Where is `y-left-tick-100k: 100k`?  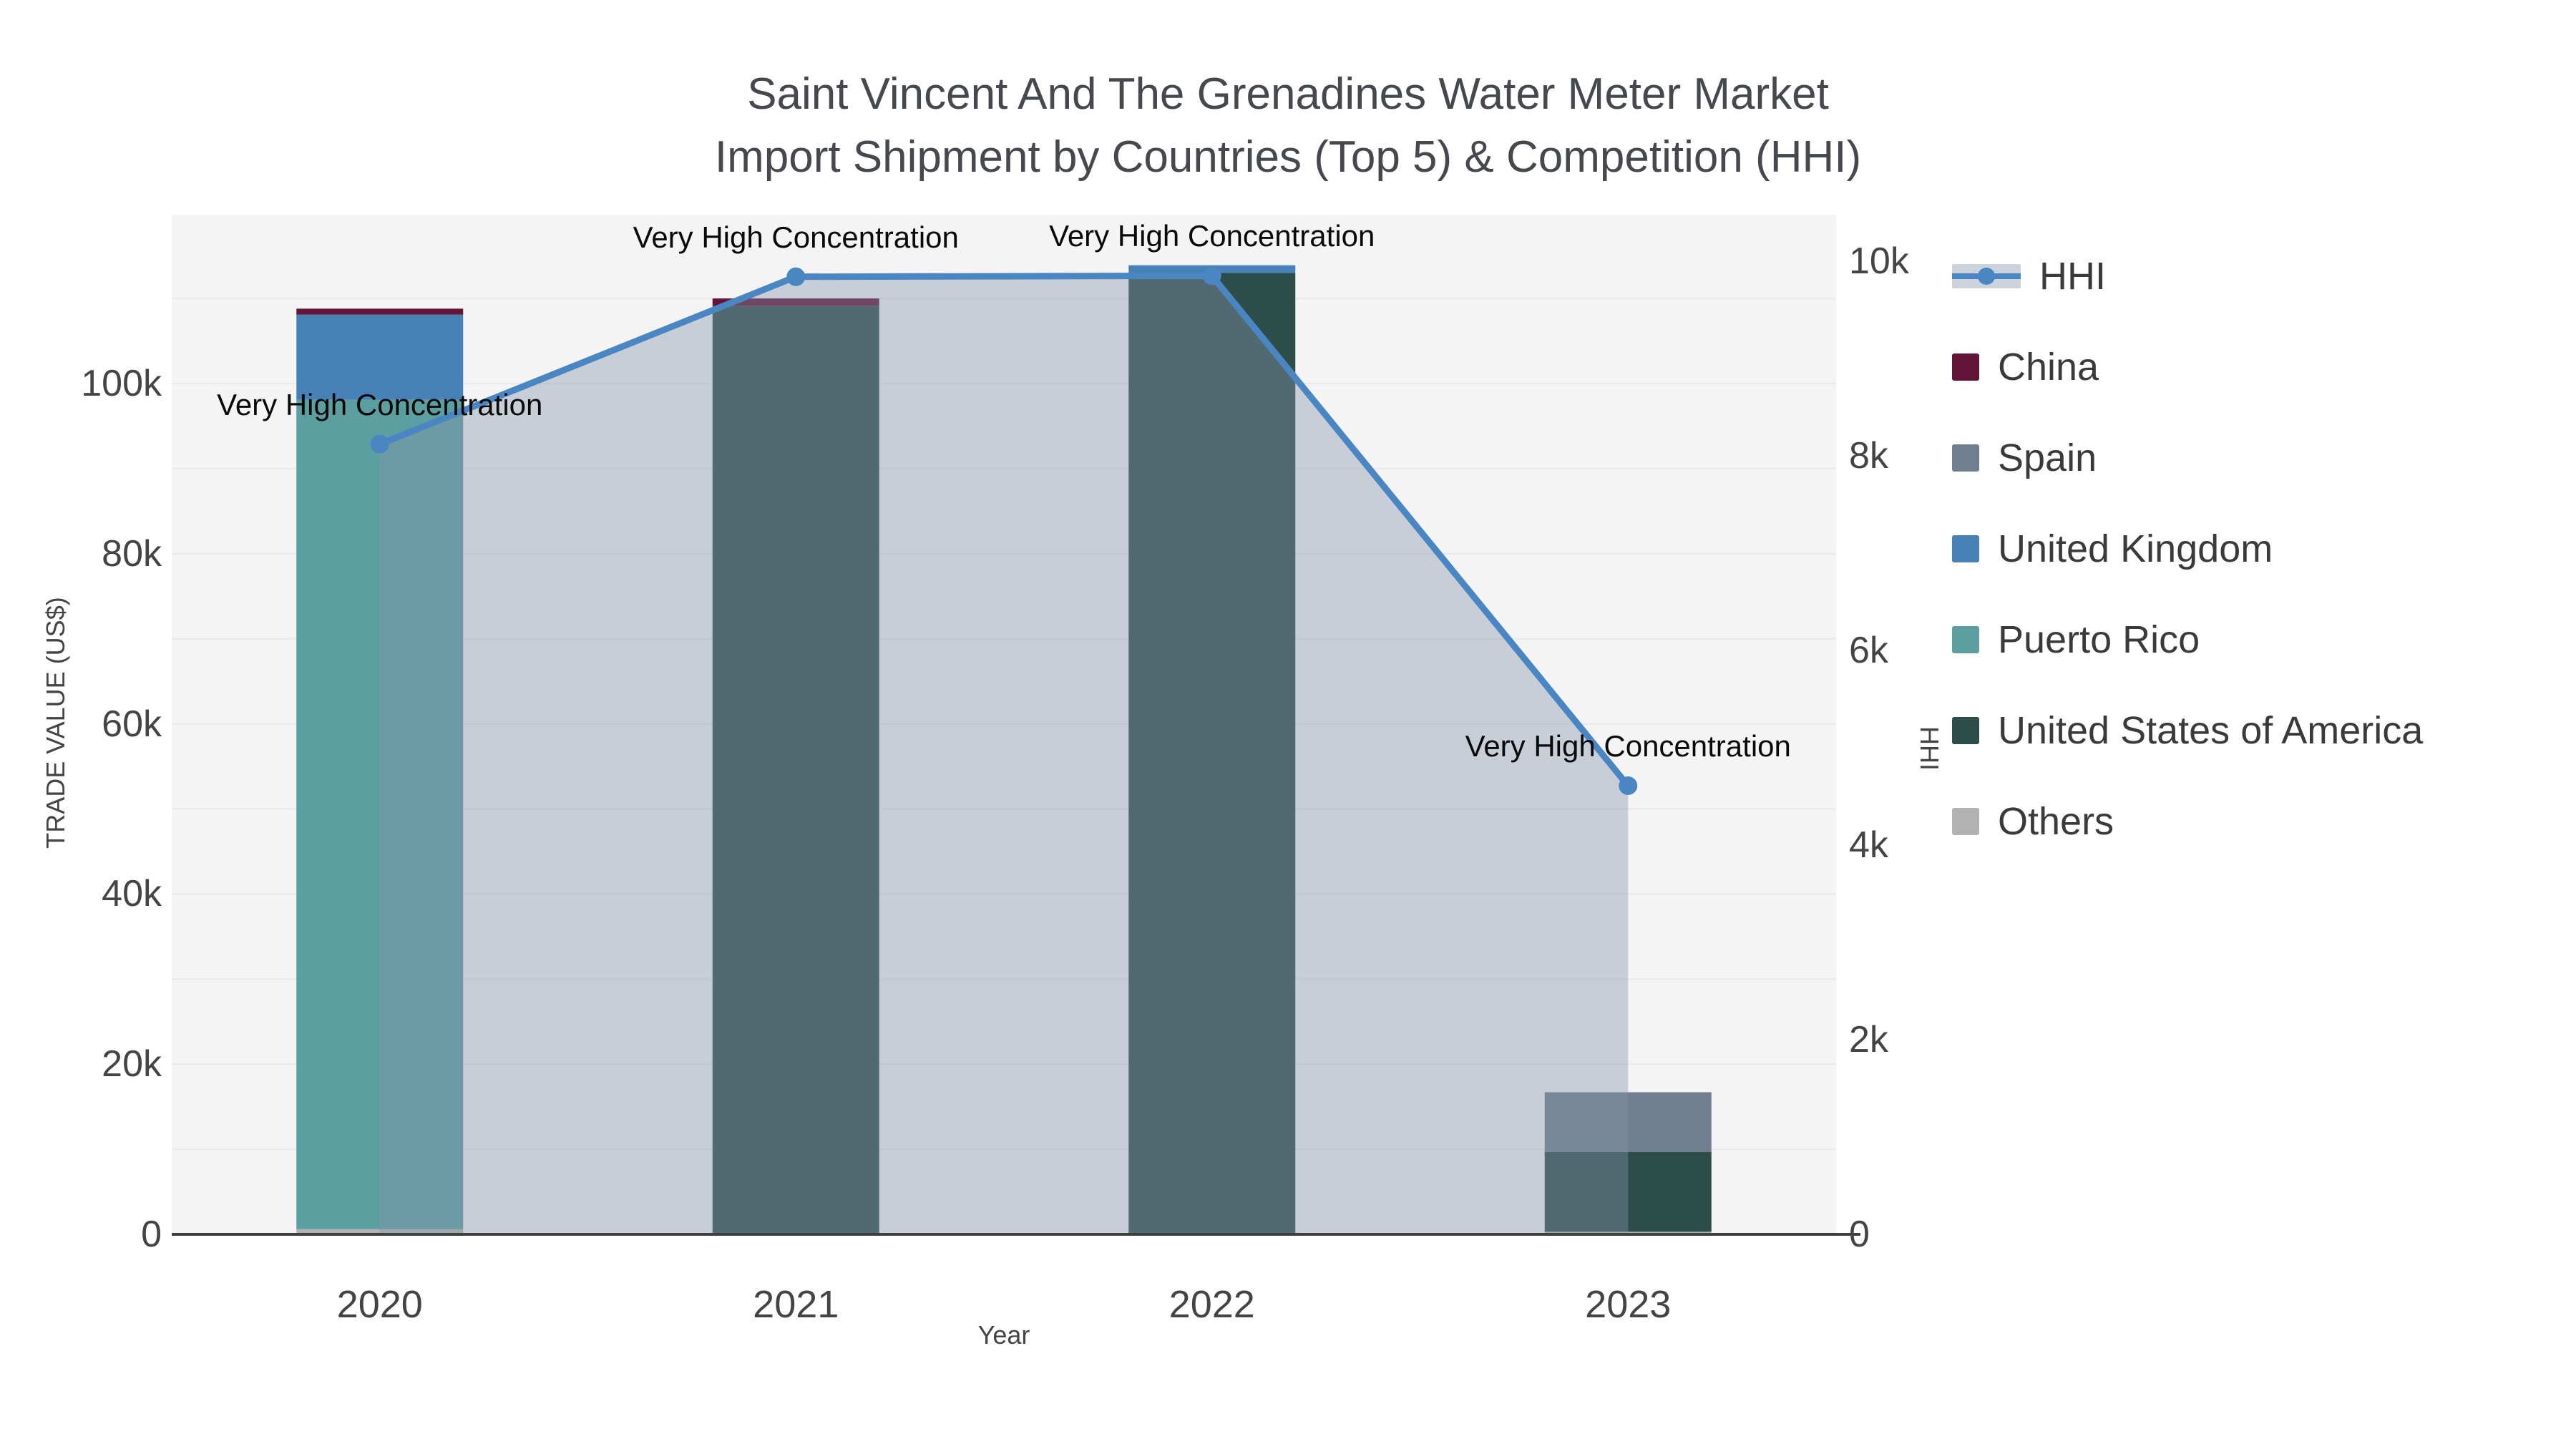
y-left-tick-100k: 100k is located at coordinates (122, 383).